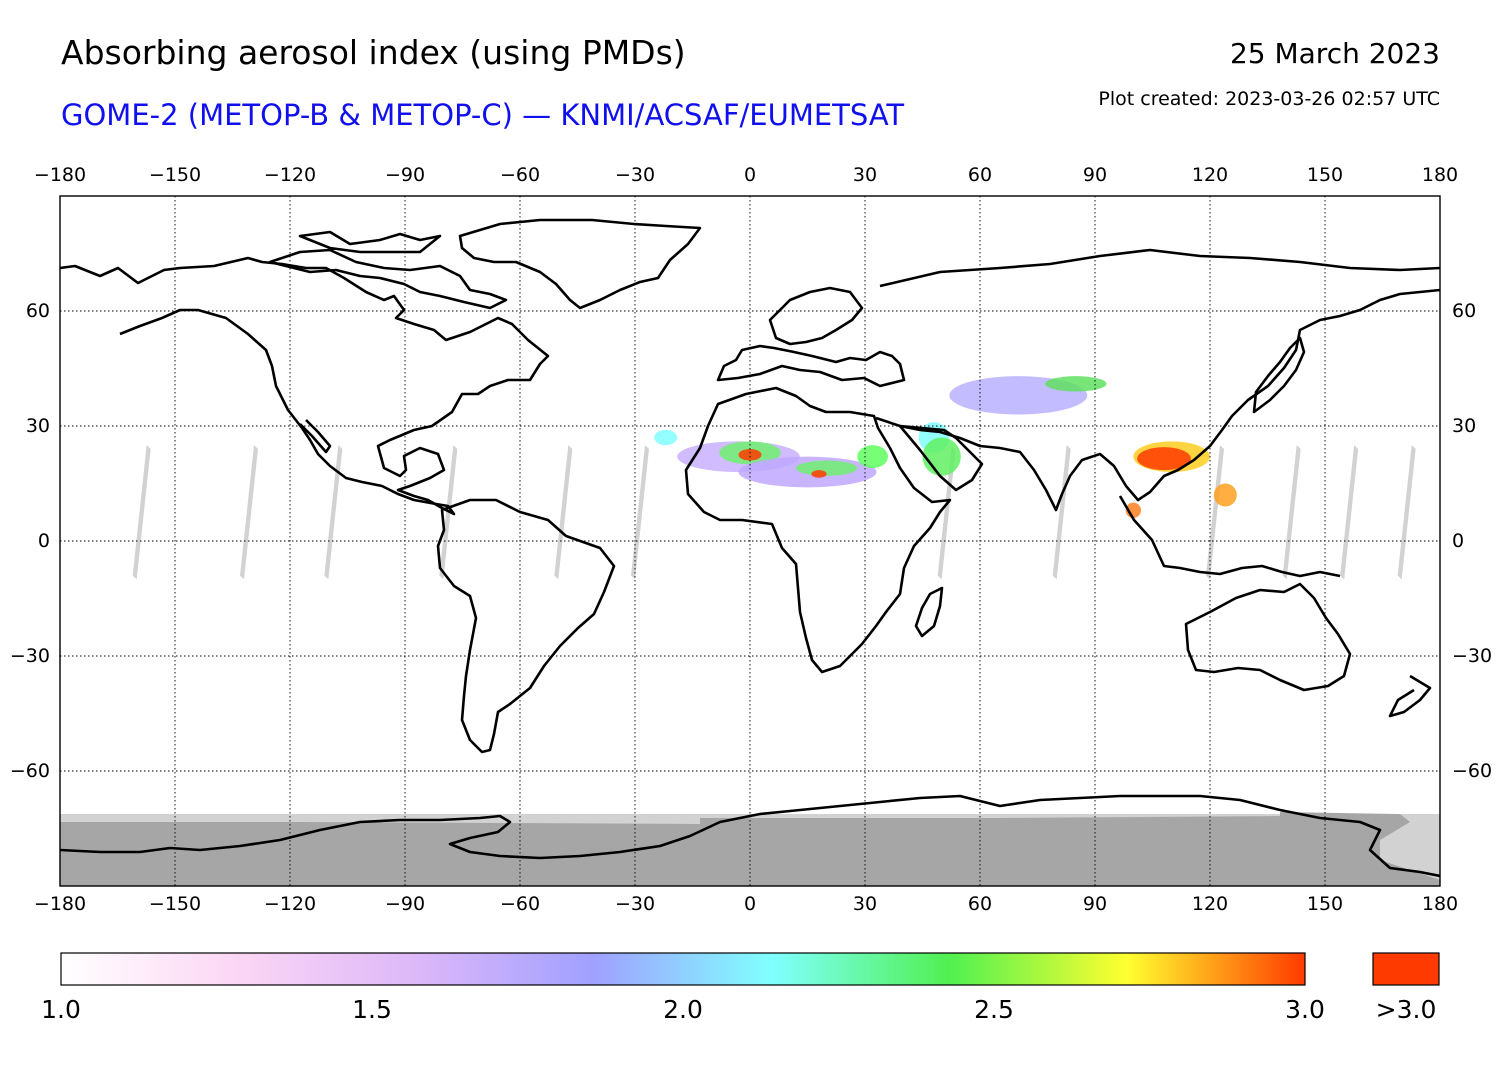  I want to click on coast-japan, so click(1279, 375).